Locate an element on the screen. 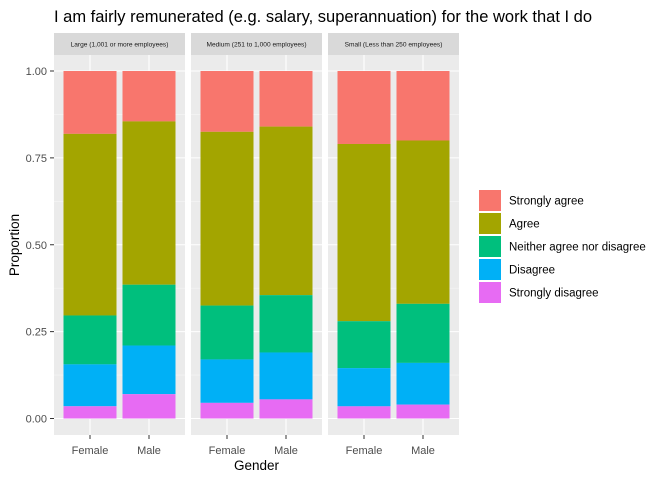 This screenshot has height=480, width=672. y-tick-label: 0.50 is located at coordinates (36, 246).